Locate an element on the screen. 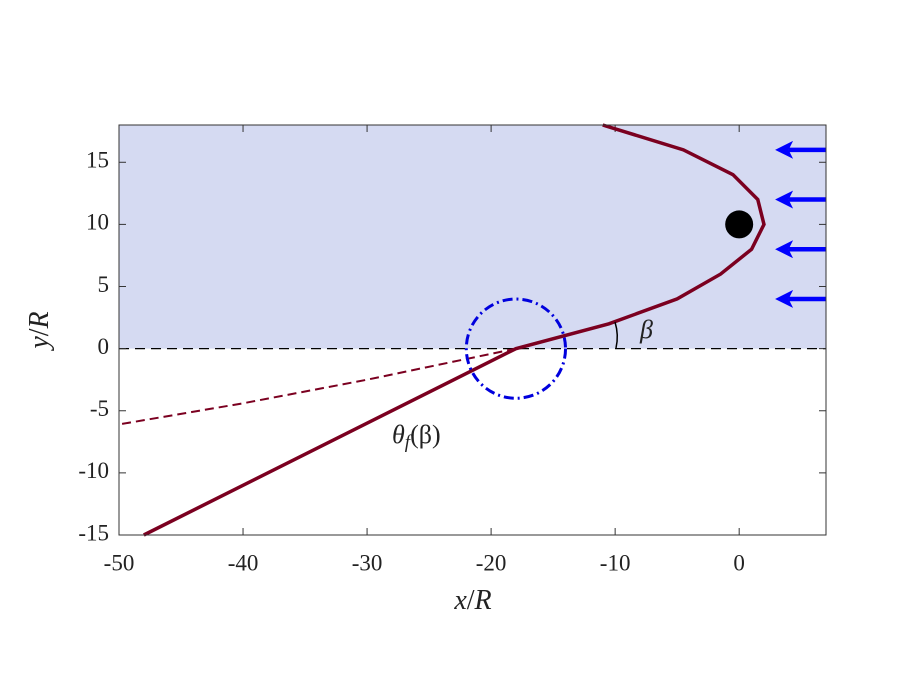 This screenshot has width=913, height=685. angle-arc is located at coordinates (616, 335).